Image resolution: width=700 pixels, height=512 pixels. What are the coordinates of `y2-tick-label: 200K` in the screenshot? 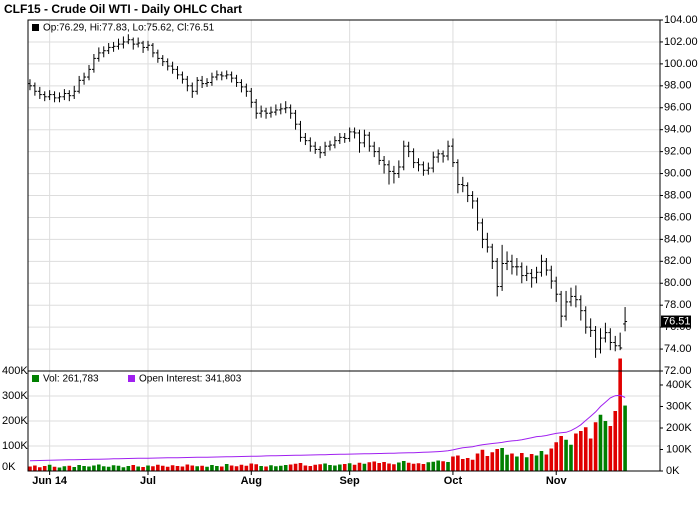 It's located at (679, 428).